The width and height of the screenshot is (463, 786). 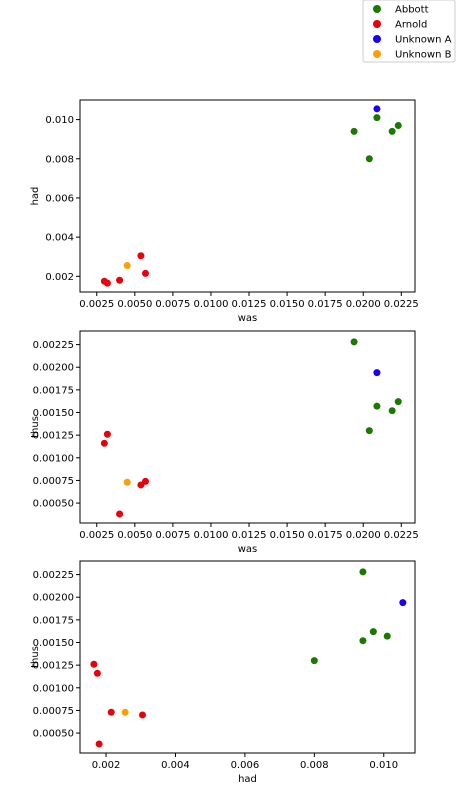 What do you see at coordinates (53, 734) in the screenshot?
I see `y-tick-label: 0.00050` at bounding box center [53, 734].